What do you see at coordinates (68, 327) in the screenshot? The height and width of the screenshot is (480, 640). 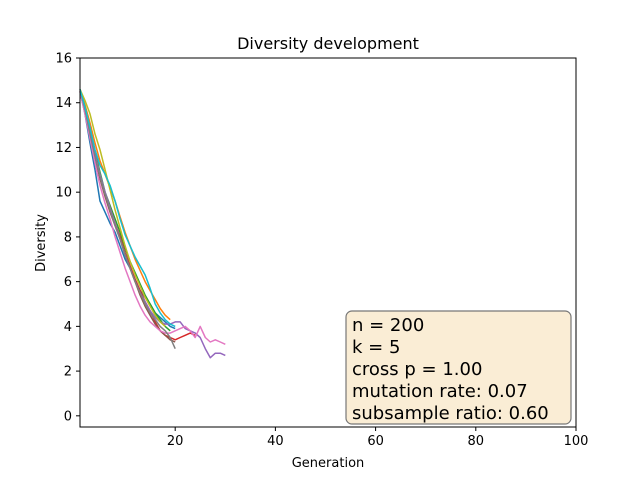 I see `y-tick-label: 4` at bounding box center [68, 327].